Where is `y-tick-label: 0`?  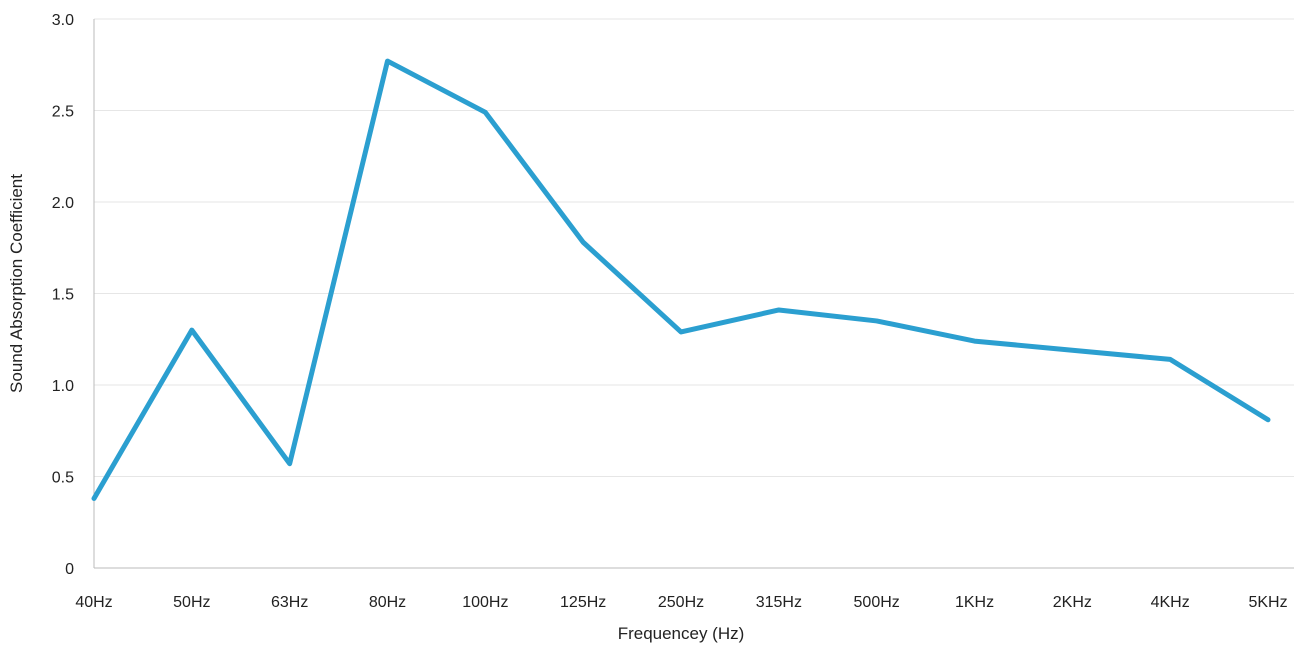 y-tick-label: 0 is located at coordinates (69, 569).